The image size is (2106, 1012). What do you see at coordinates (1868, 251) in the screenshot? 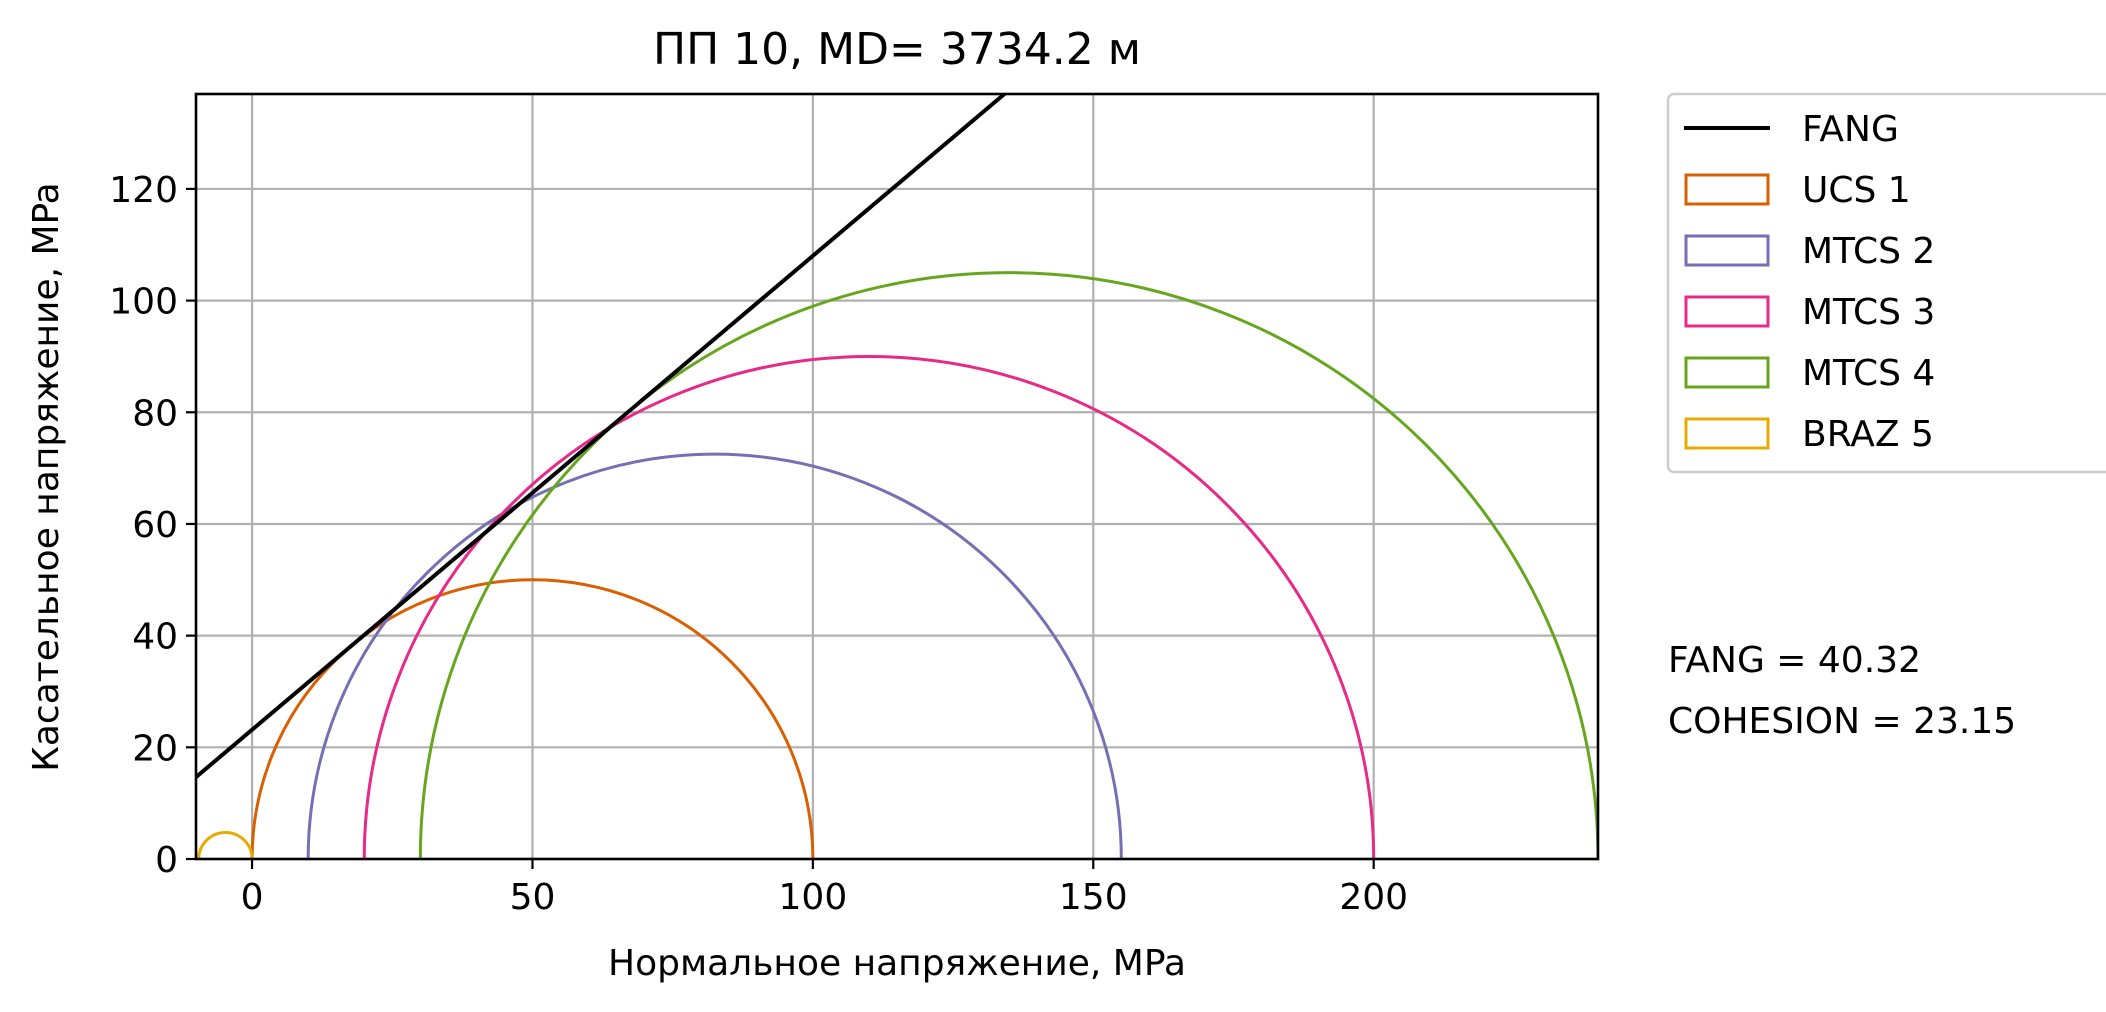
I see `legend-label-mtcs-2: MTCS 2` at bounding box center [1868, 251].